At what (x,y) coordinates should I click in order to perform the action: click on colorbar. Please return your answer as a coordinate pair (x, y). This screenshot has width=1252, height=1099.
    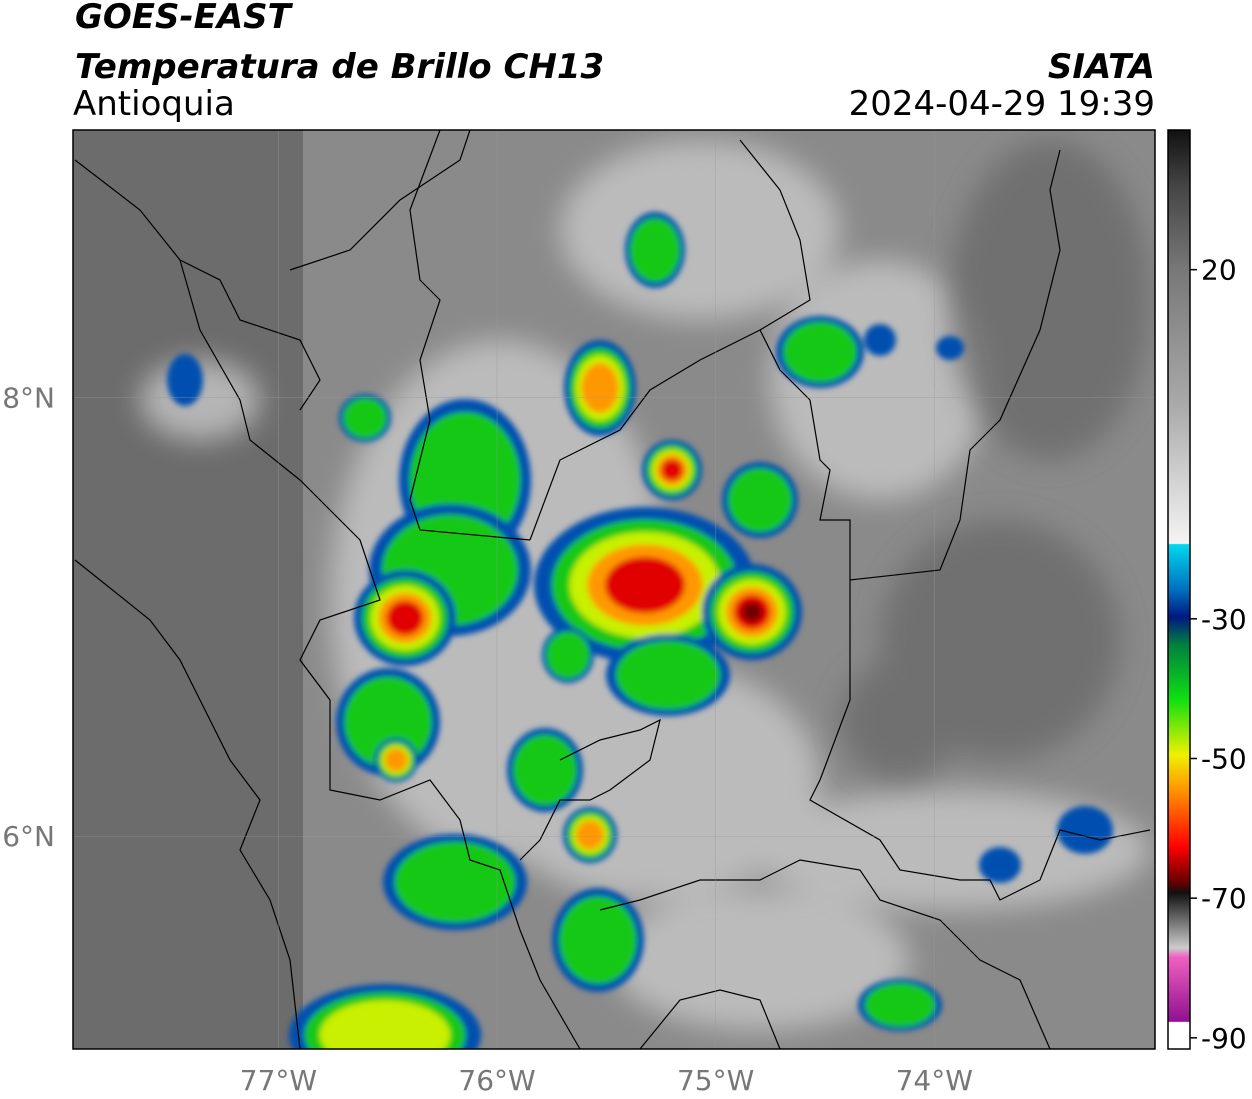
    Looking at the image, I should click on (1179, 589).